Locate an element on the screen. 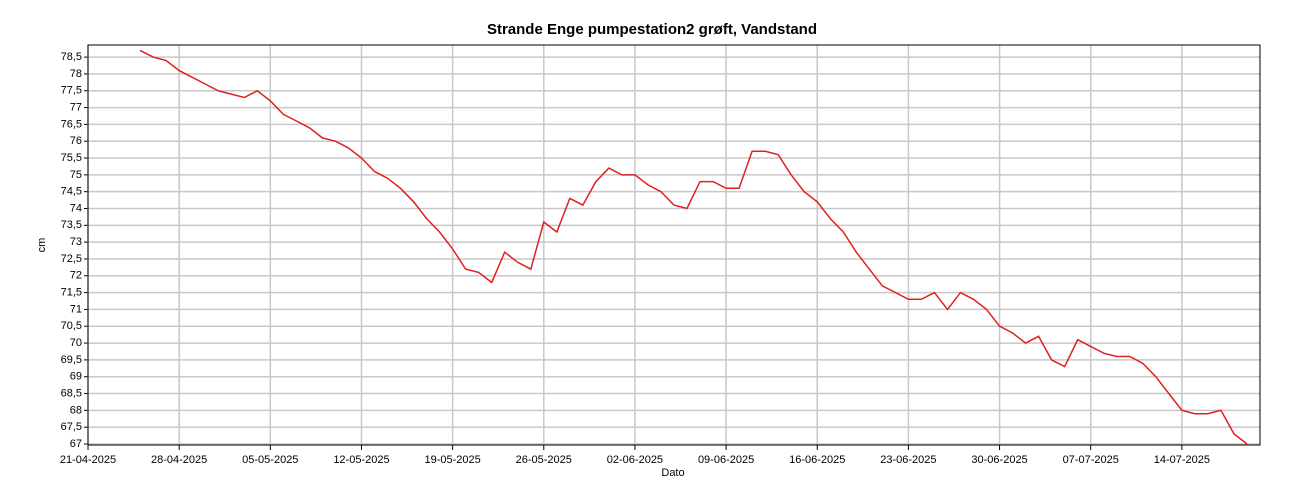 Image resolution: width=1300 pixels, height=500 pixels. y-tick-label: 71 is located at coordinates (76, 309).